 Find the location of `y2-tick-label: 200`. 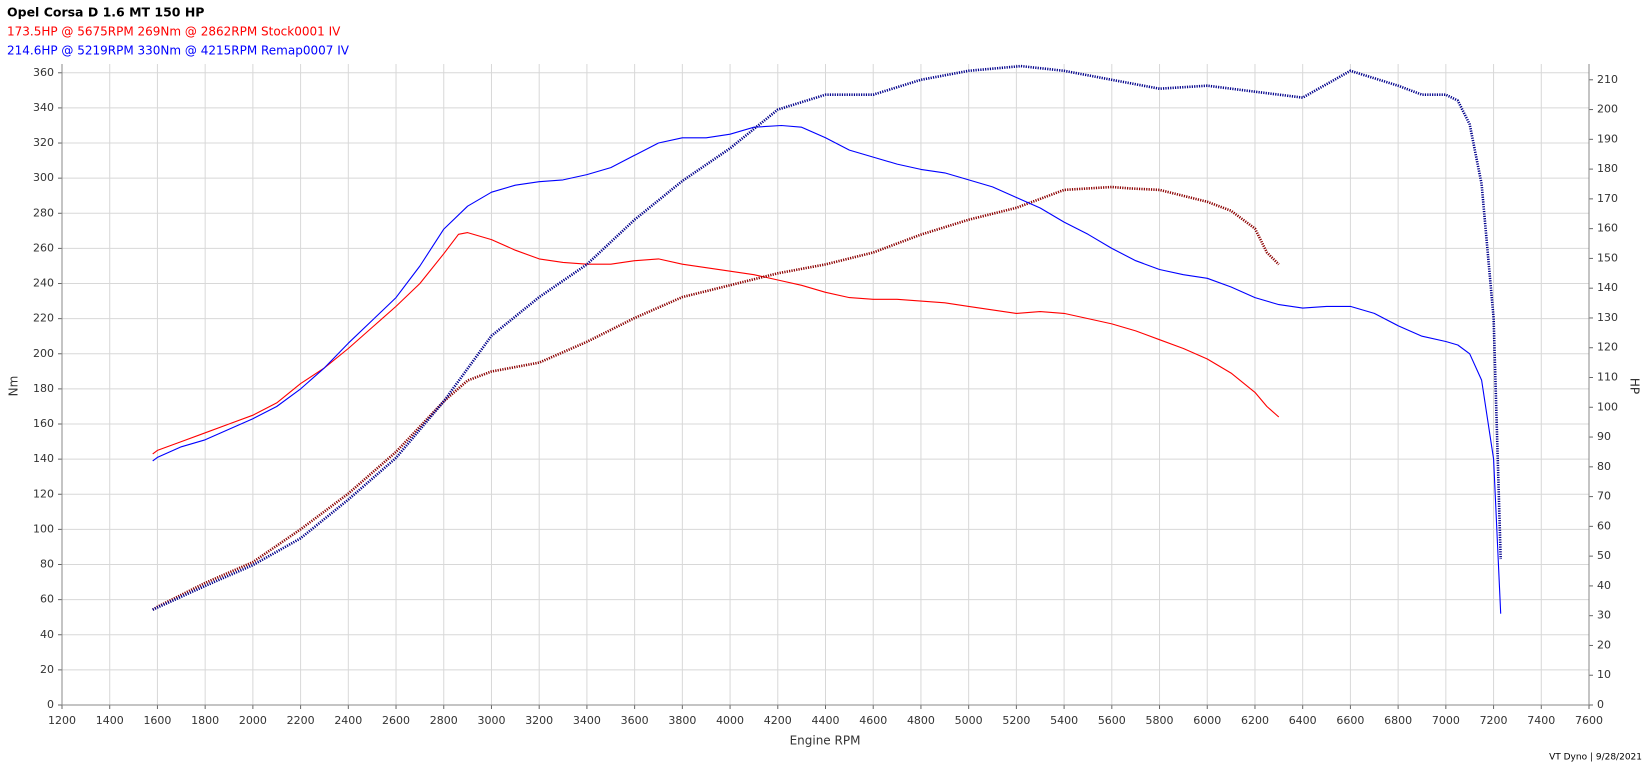

y2-tick-label: 200 is located at coordinates (1607, 109).